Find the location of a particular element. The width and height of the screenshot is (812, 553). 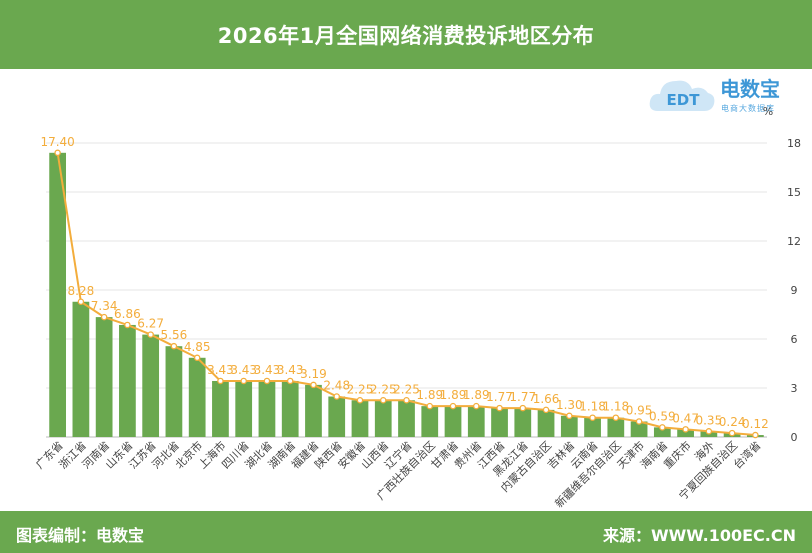

y-tick-label: 12 is located at coordinates (794, 241).